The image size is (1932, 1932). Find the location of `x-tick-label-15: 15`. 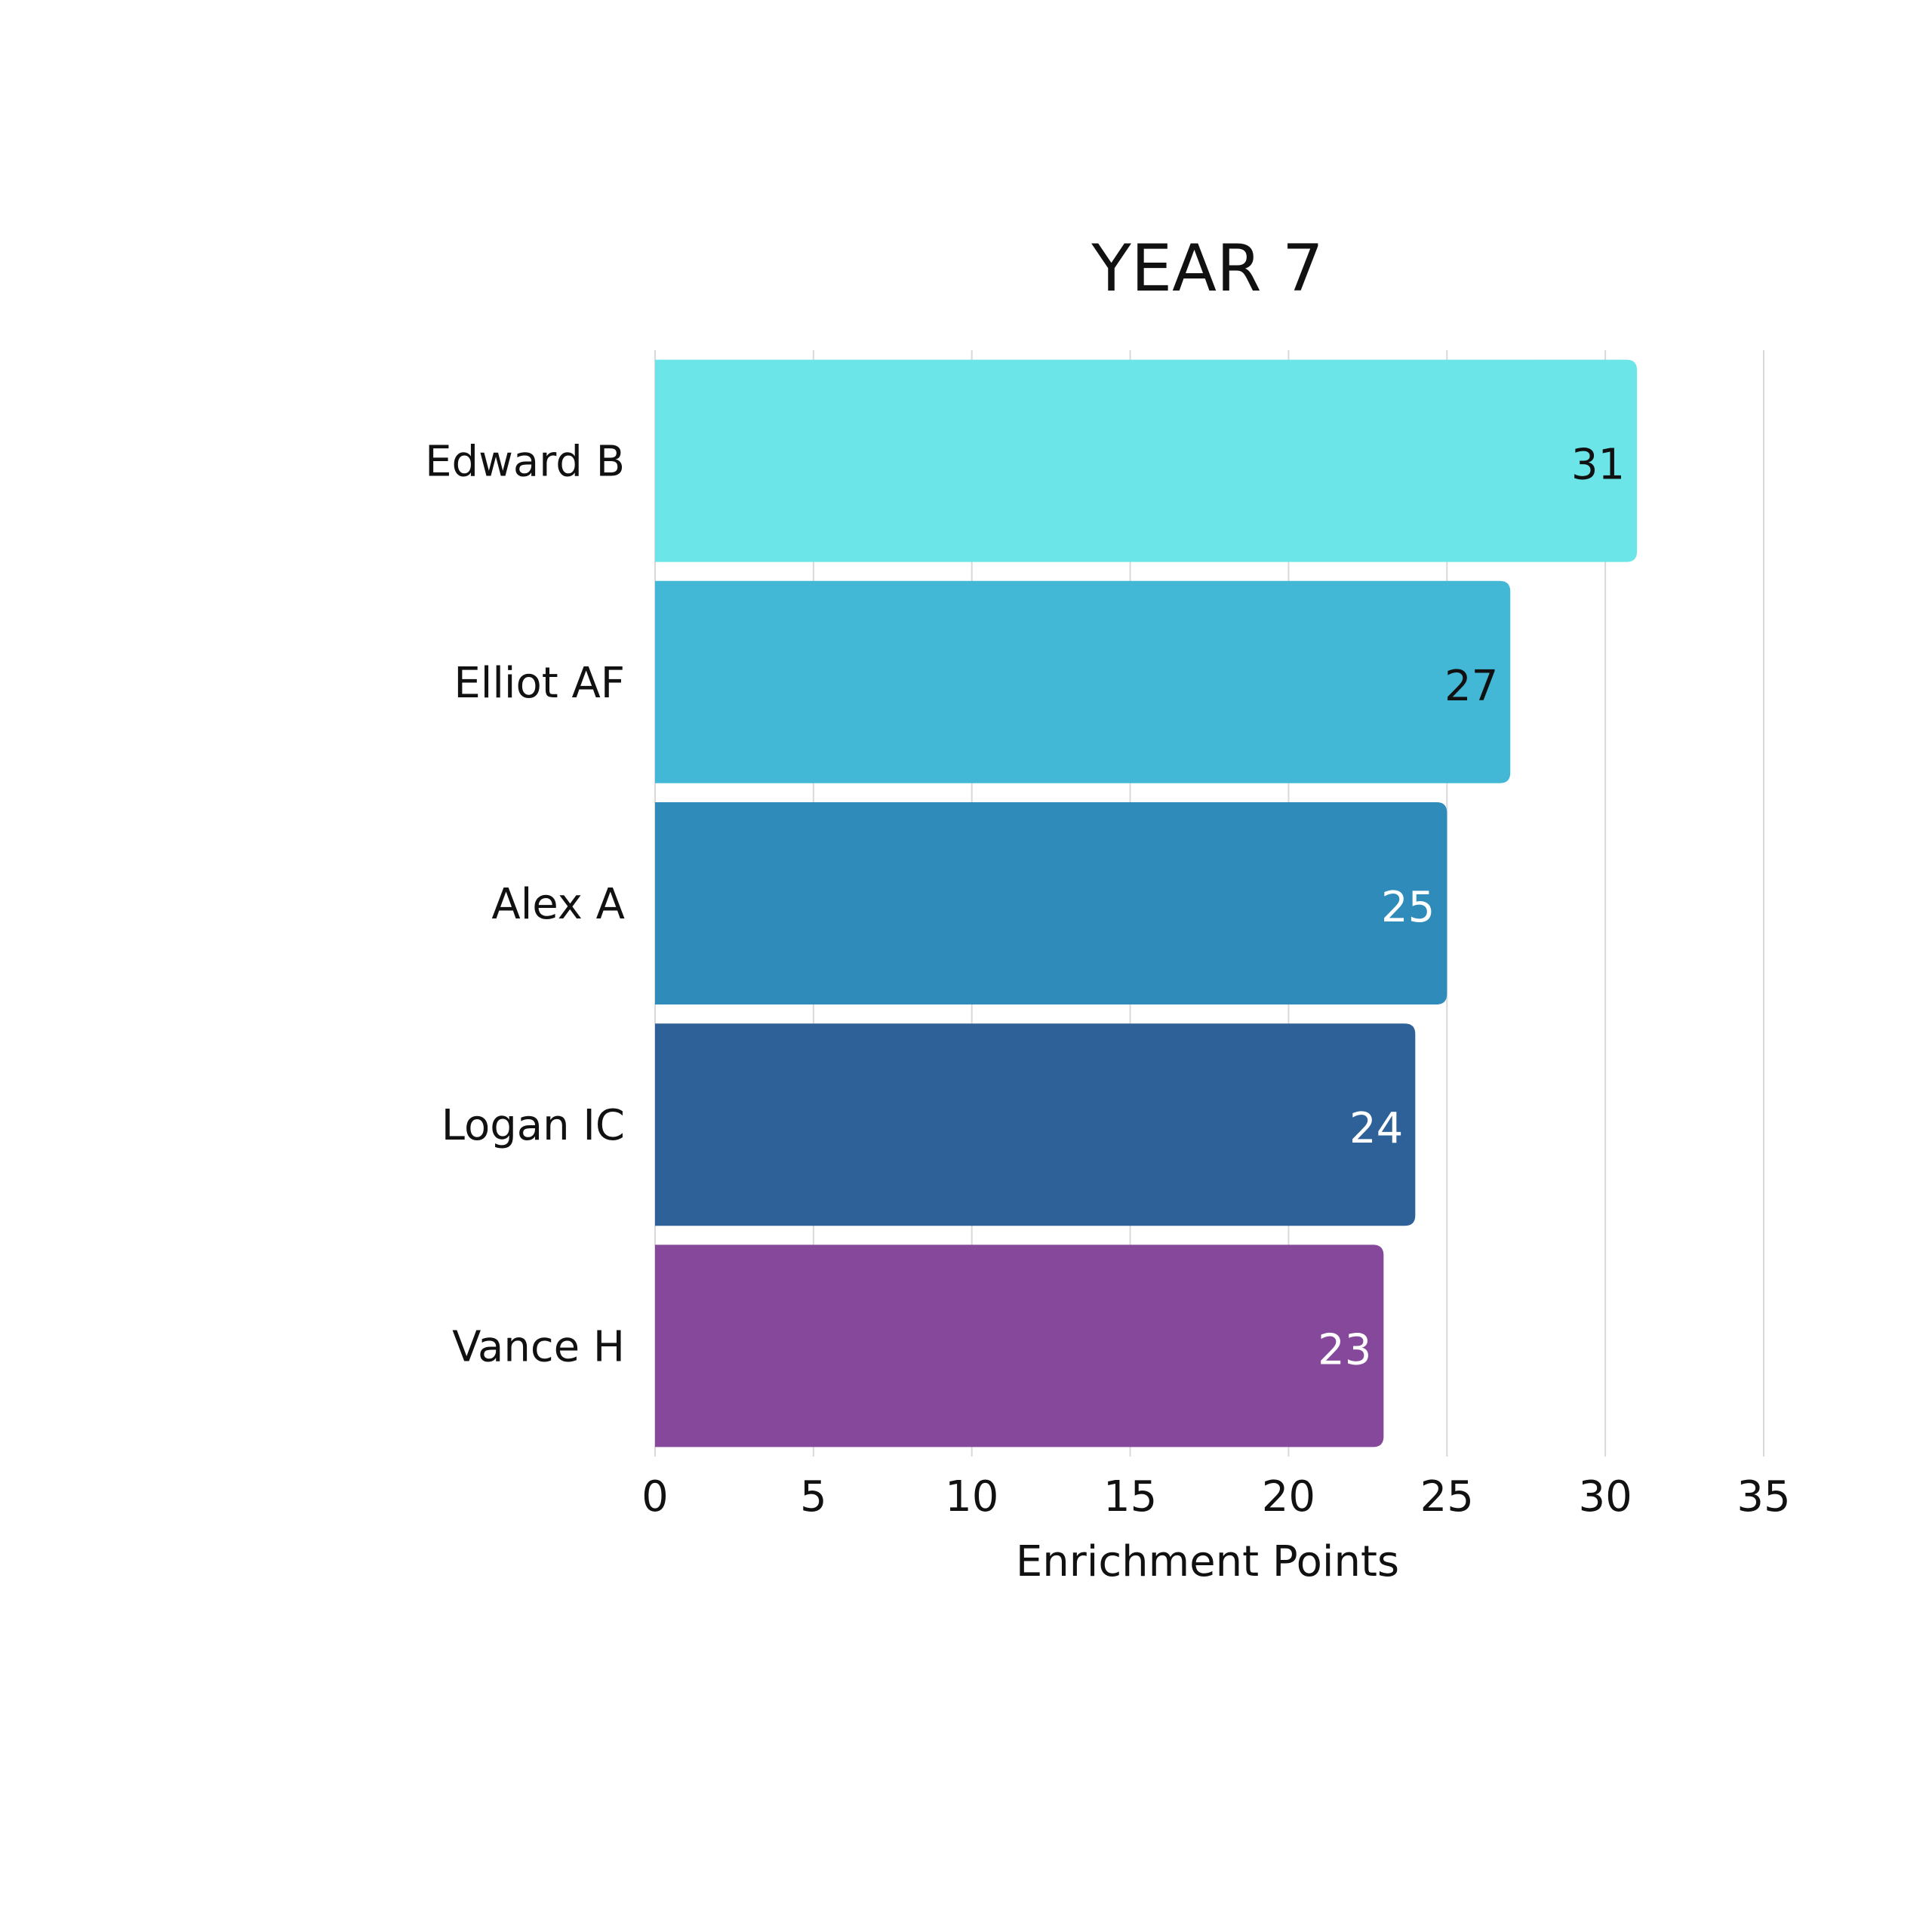

x-tick-label-15: 15 is located at coordinates (1130, 1496).